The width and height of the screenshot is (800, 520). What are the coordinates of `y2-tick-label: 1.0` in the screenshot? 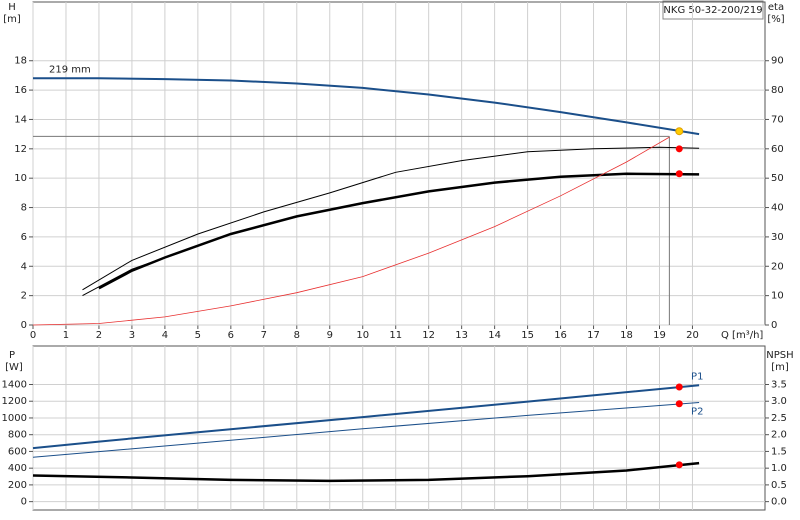 It's located at (779, 468).